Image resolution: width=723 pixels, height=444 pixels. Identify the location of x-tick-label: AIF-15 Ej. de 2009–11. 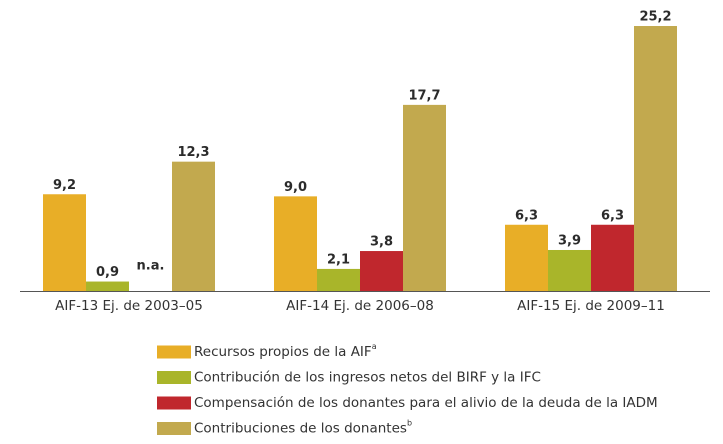
(591, 306).